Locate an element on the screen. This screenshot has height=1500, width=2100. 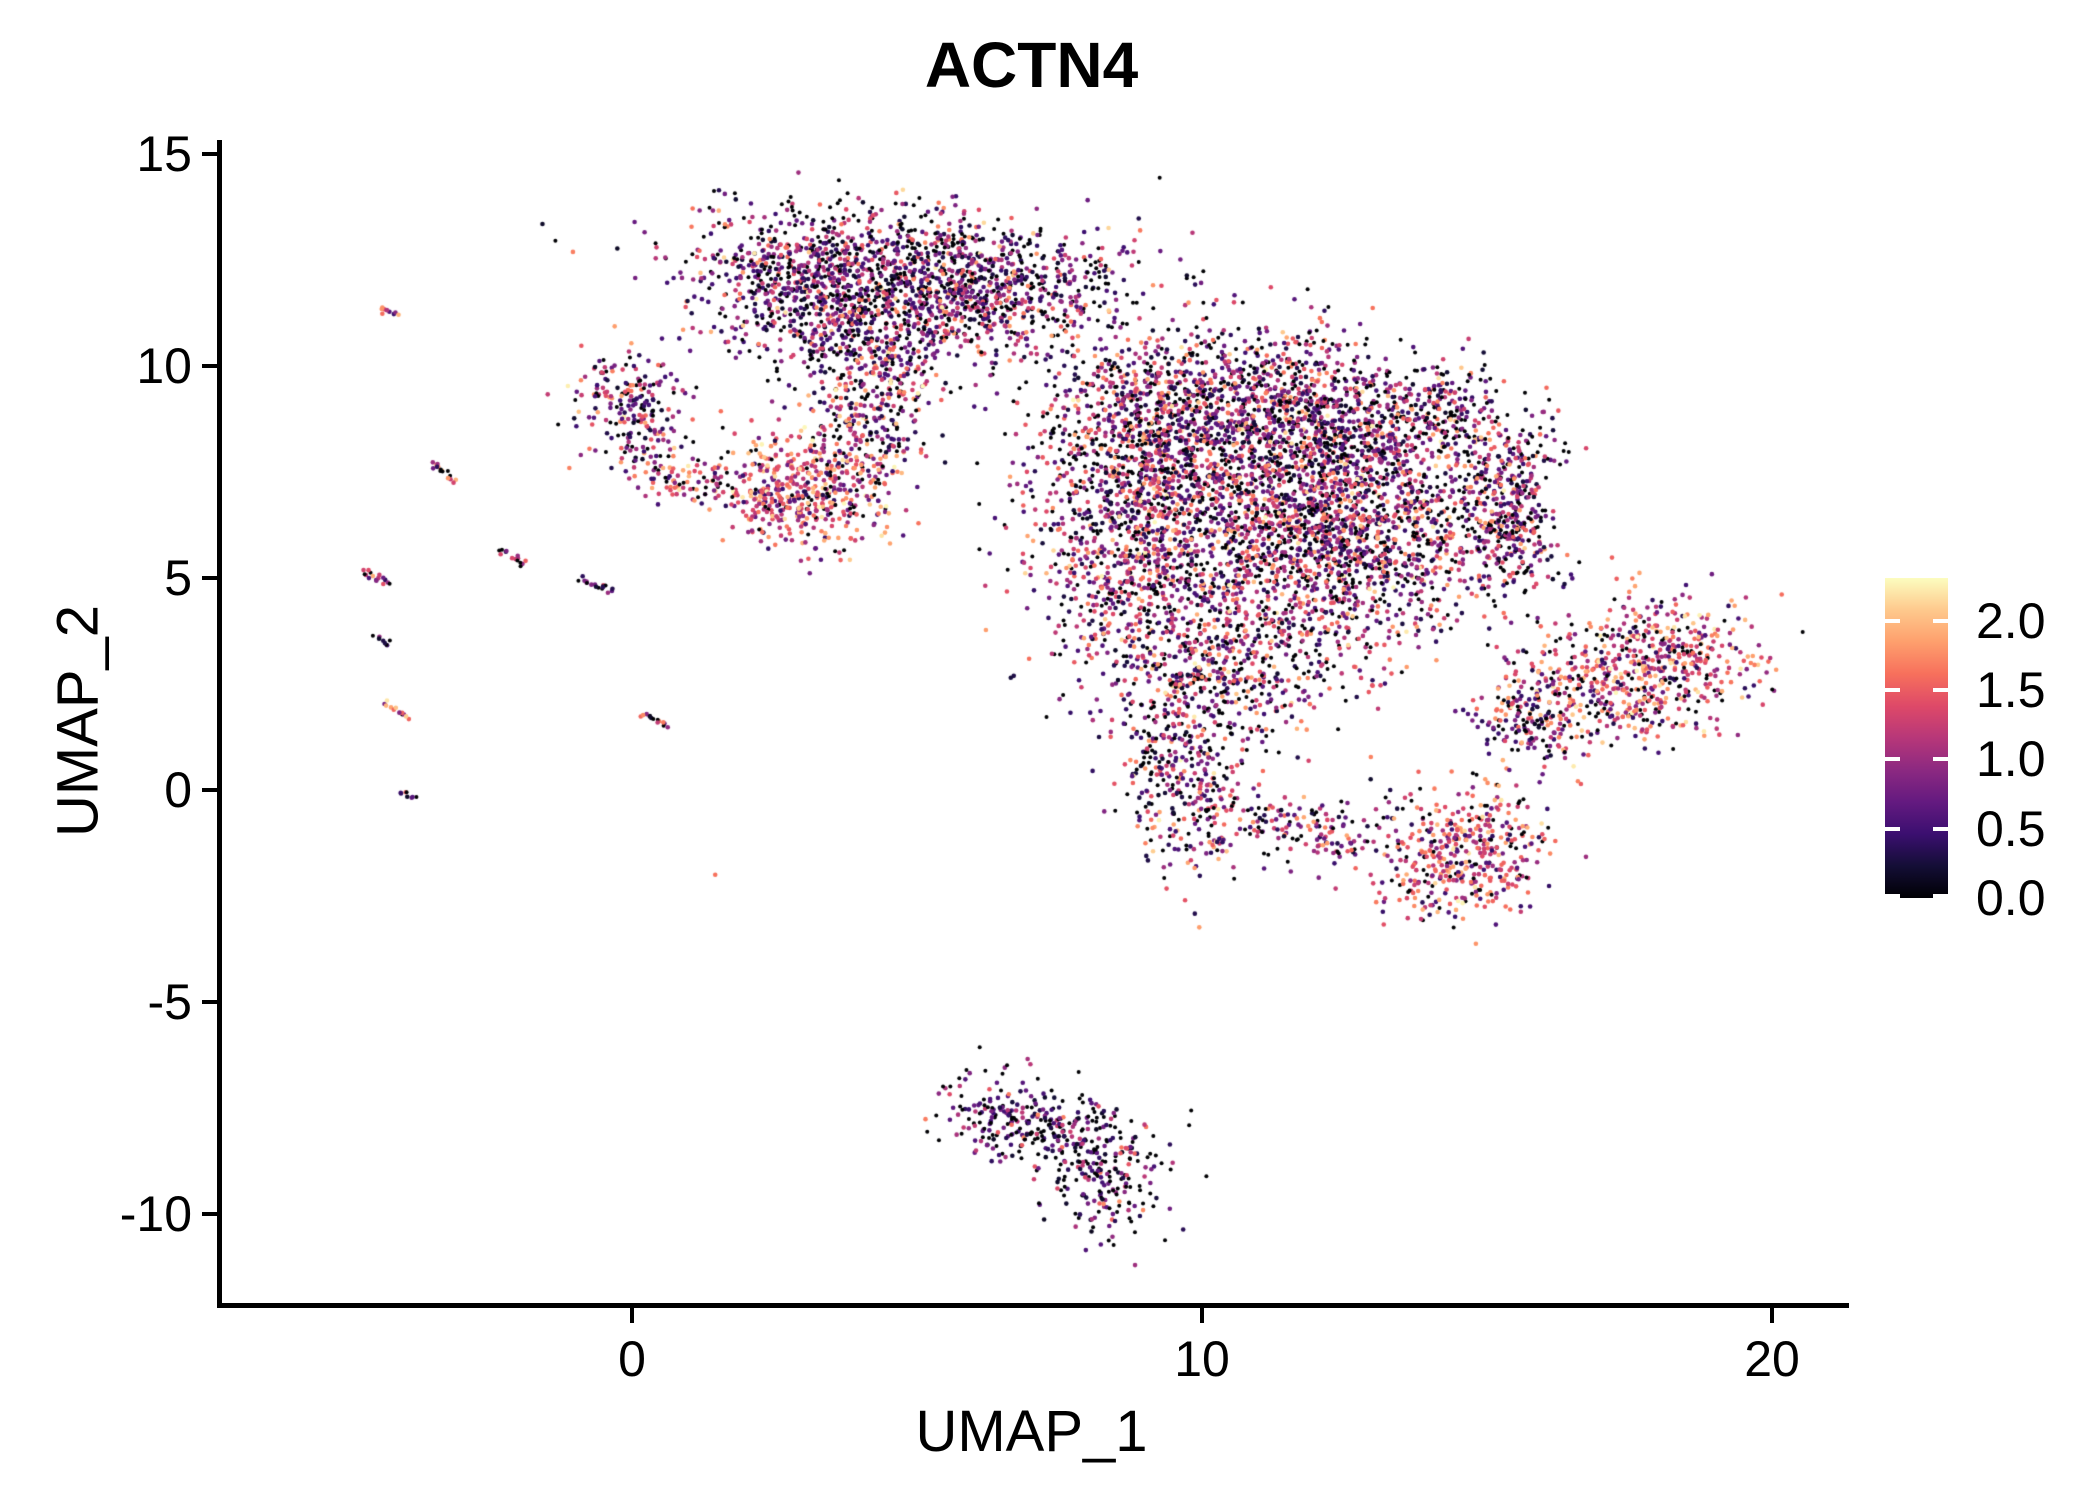
y-tick-label: -10 is located at coordinates (155, 1214).